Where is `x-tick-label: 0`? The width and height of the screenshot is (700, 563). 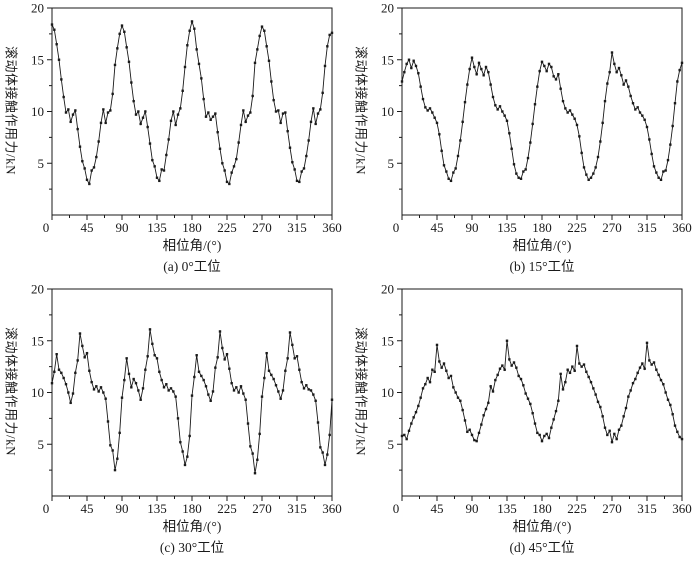
x-tick-label: 0 is located at coordinates (396, 508).